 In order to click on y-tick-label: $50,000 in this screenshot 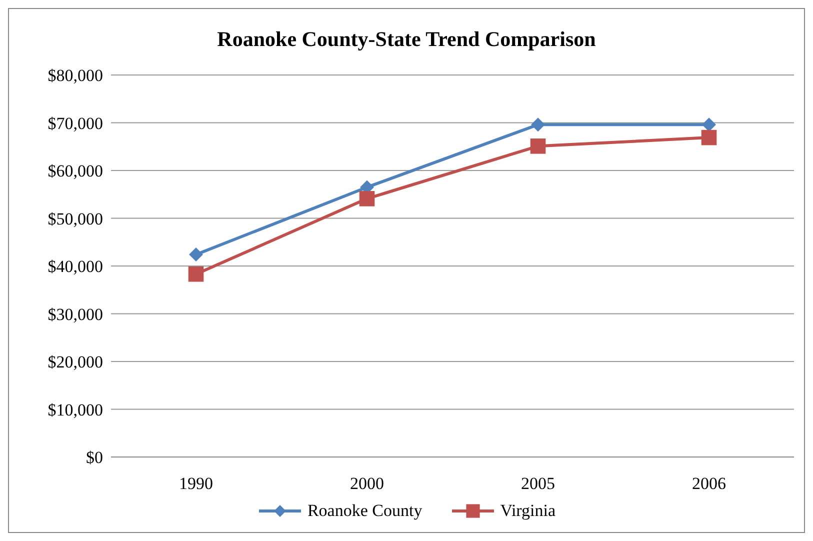, I will do `click(75, 218)`.